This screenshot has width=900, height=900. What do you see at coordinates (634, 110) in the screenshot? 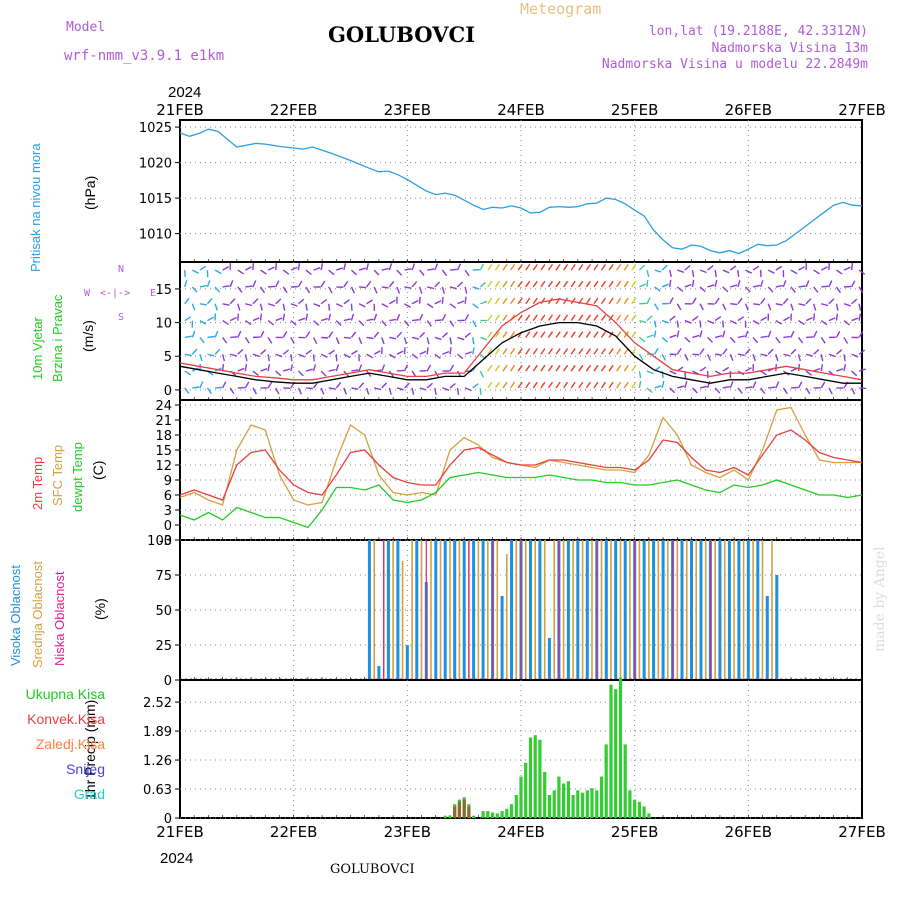
I see `time-label-top: 25FEB` at bounding box center [634, 110].